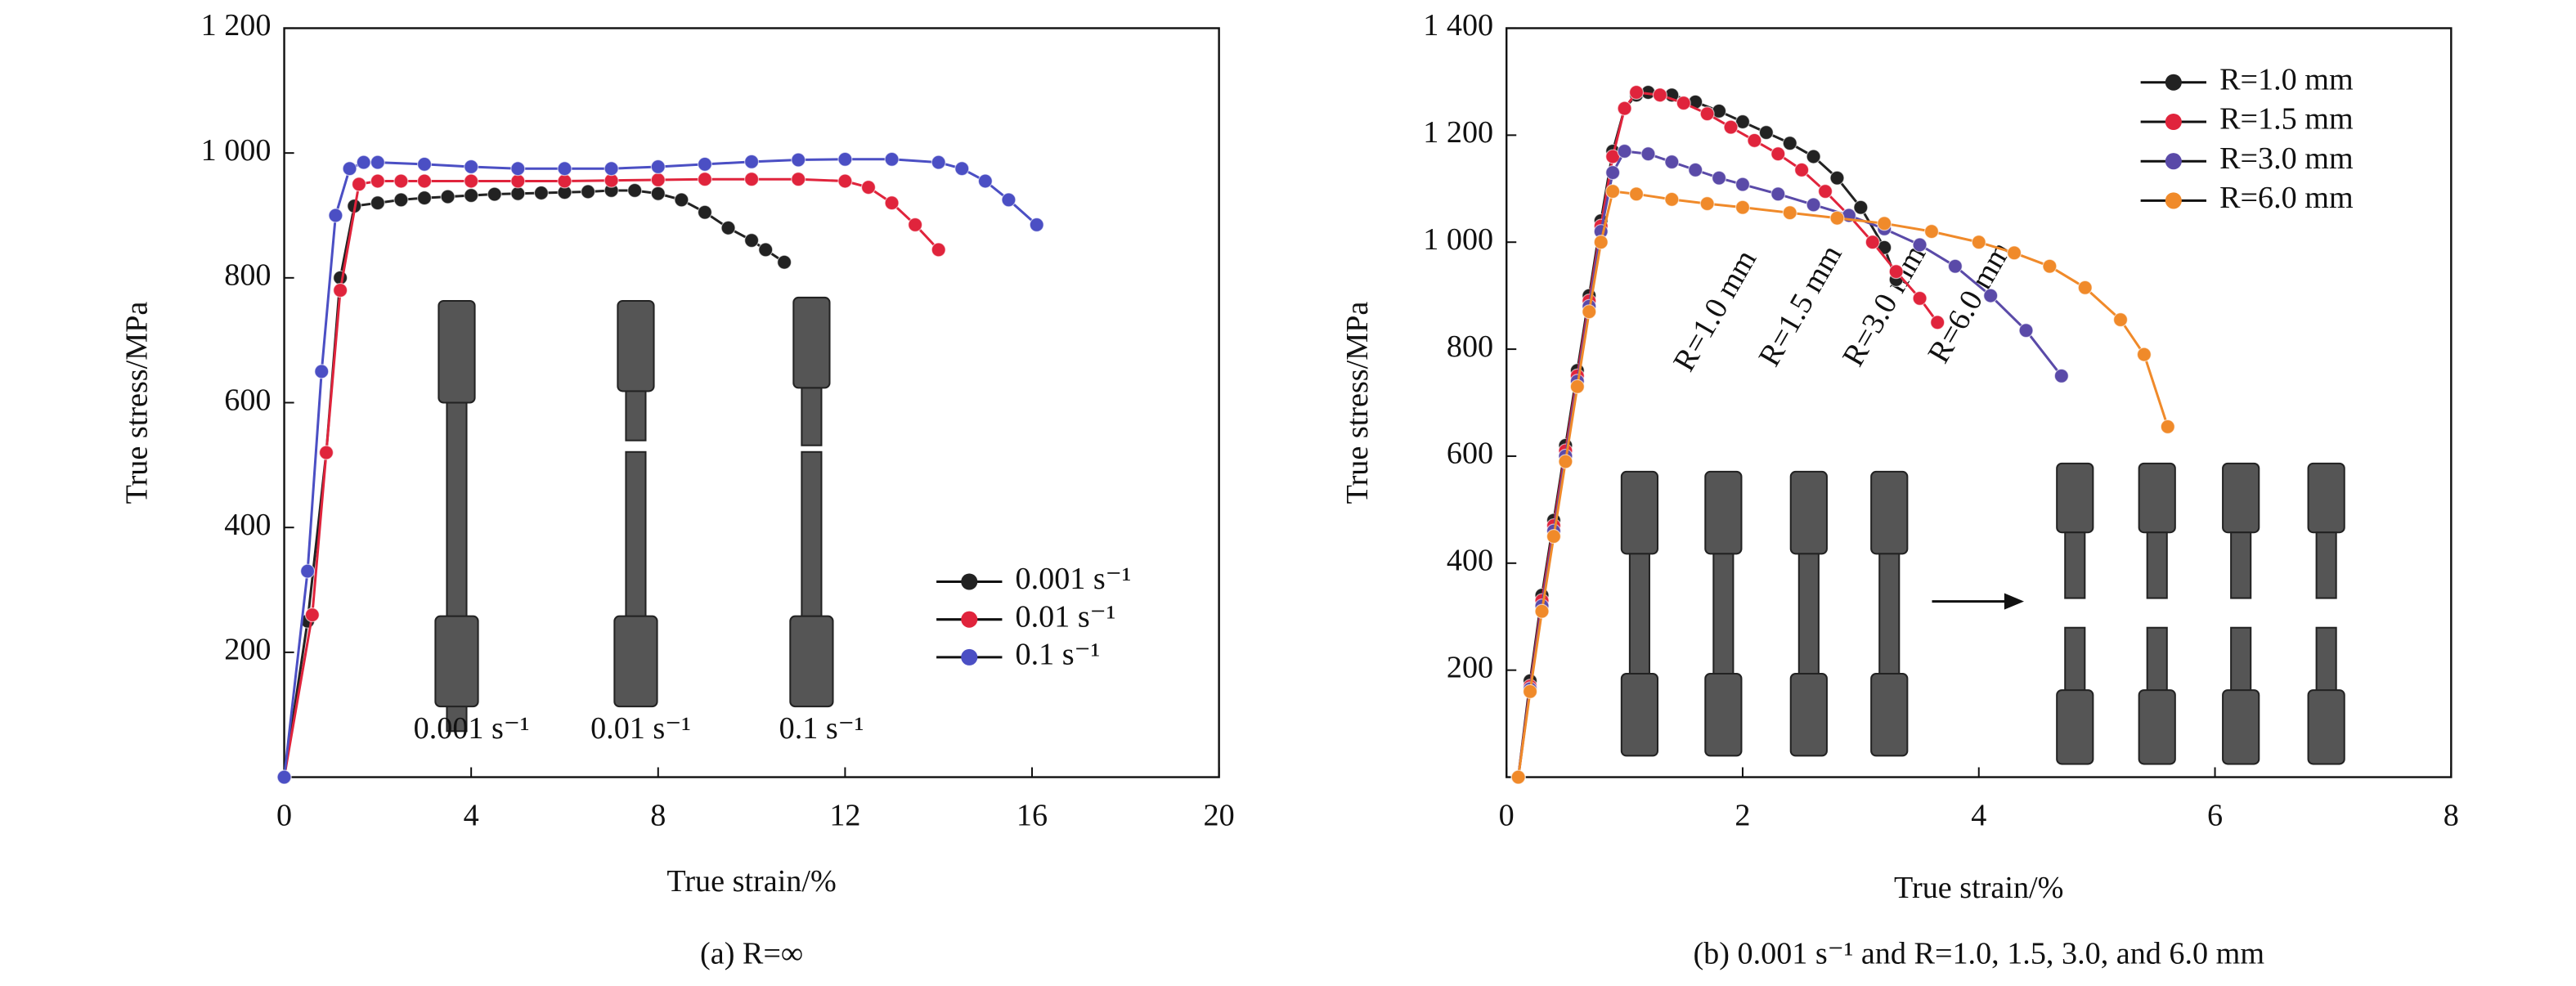 This screenshot has height=986, width=2576. Describe the element at coordinates (1219, 816) in the screenshot. I see `x-tick-label: 20` at that location.